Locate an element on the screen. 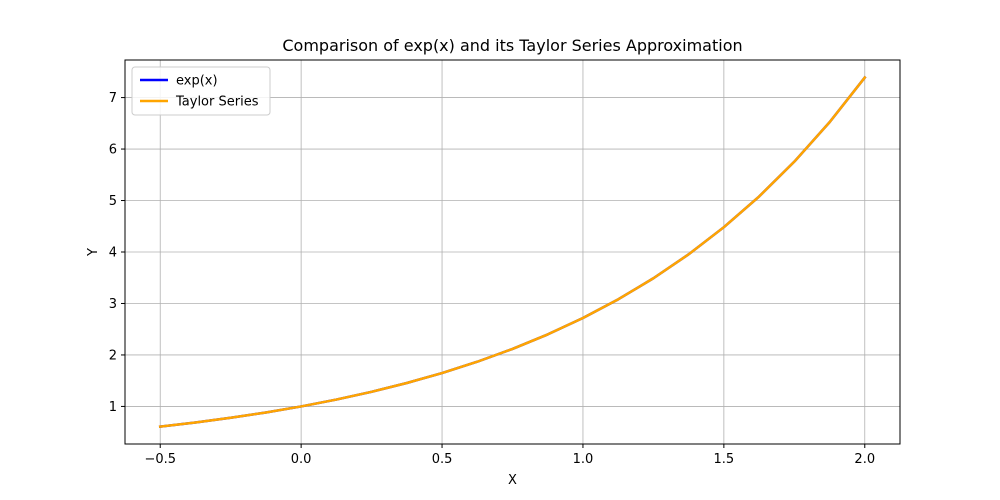 The height and width of the screenshot is (500, 1000). y-tick-label: 6 is located at coordinates (113, 150).